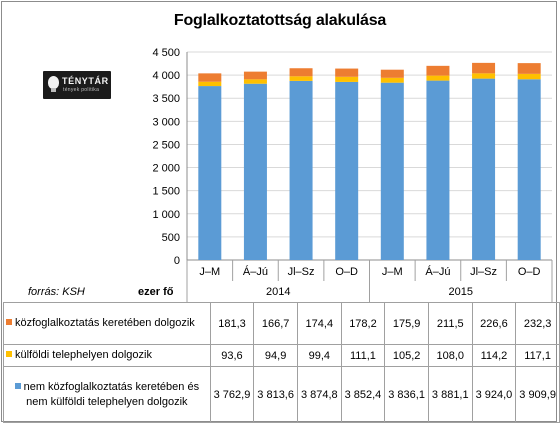 Image resolution: width=560 pixels, height=425 pixels. I want to click on data-cell: 99,4, so click(319, 355).